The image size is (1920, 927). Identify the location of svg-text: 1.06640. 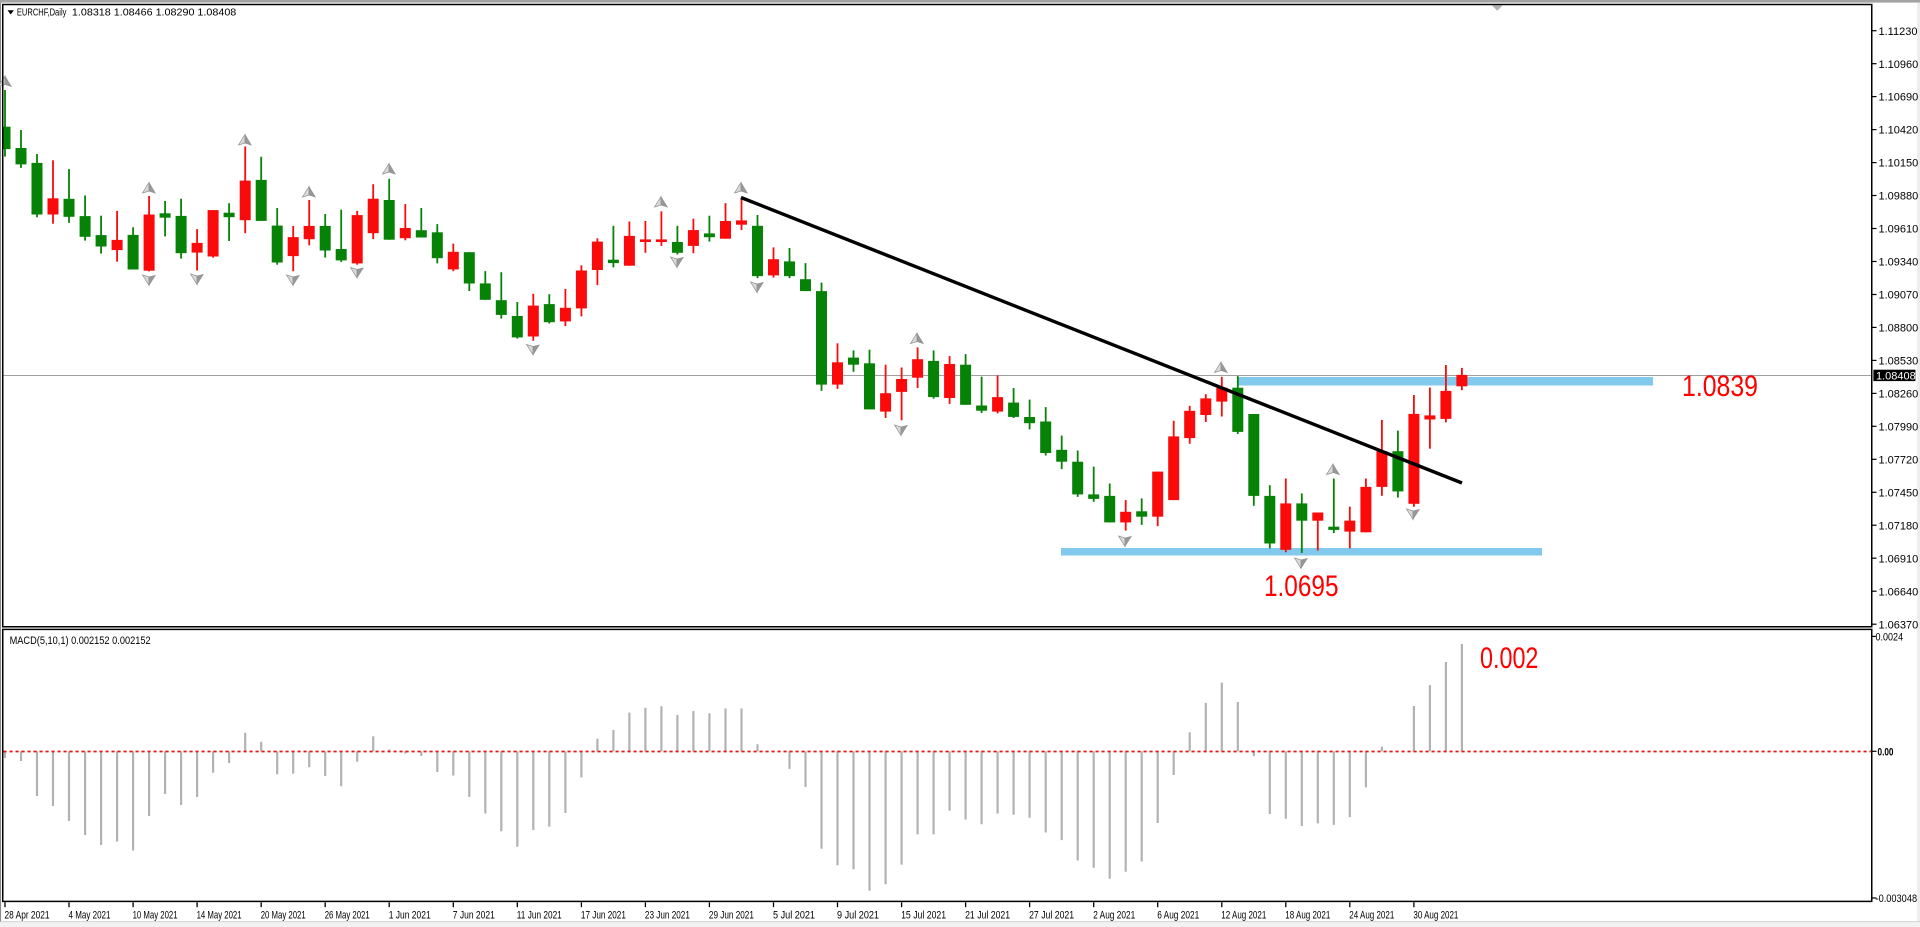
(1899, 592).